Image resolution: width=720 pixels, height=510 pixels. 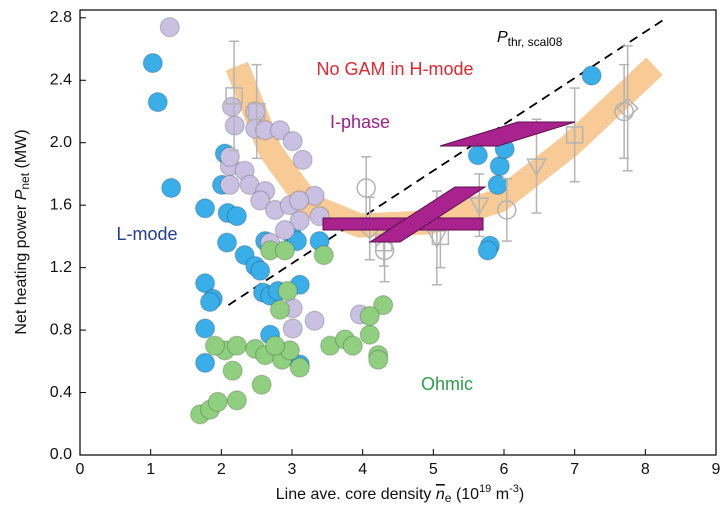 I want to click on x-tick-label: 8, so click(x=645, y=469).